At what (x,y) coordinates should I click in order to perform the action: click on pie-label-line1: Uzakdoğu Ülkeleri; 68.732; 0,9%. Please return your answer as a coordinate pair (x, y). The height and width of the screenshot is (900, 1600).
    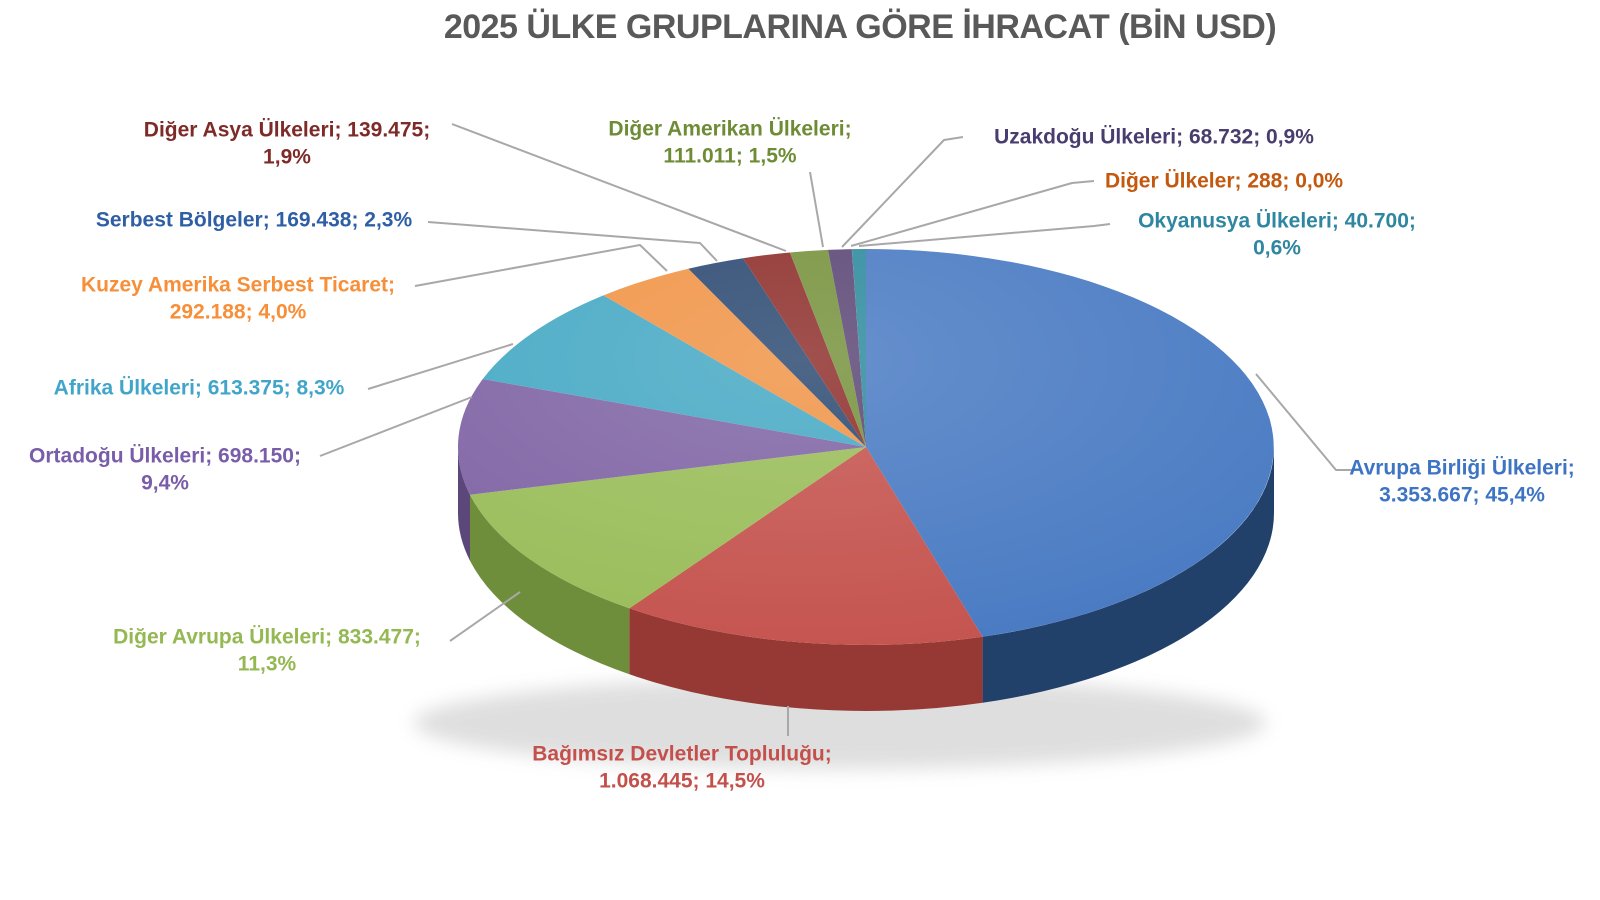
    Looking at the image, I should click on (1154, 137).